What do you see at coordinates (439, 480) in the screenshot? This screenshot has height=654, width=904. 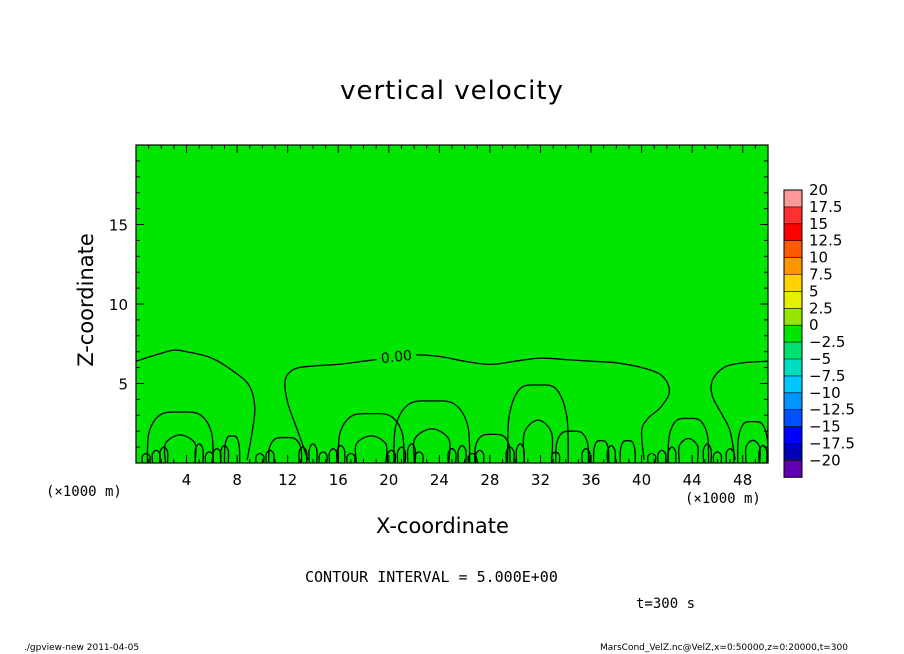 I see `x-tick-label: 24` at bounding box center [439, 480].